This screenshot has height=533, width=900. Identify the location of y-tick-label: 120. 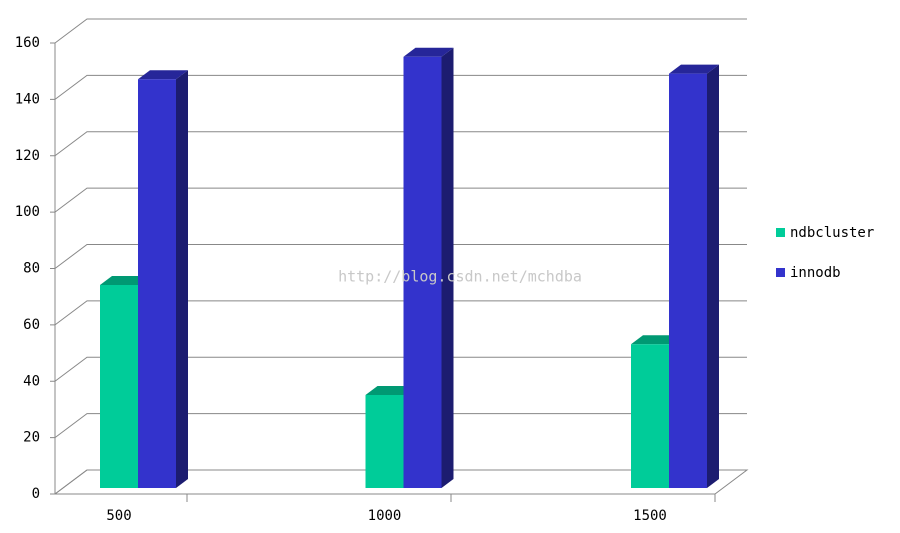
(27, 156).